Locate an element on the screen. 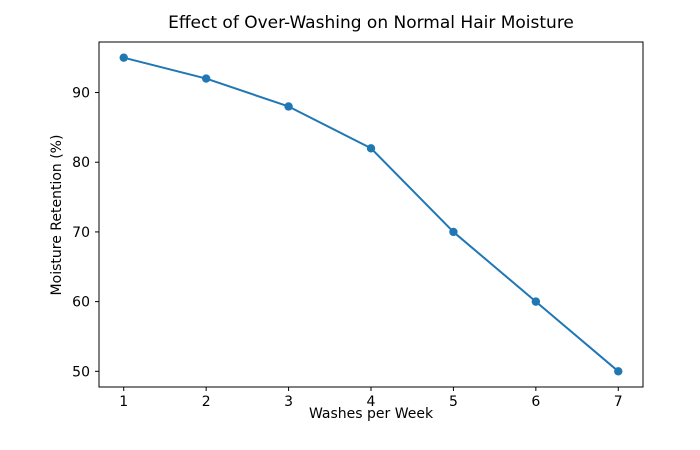 The image size is (700, 450). x-axis-label: Washes per Week is located at coordinates (371, 414).